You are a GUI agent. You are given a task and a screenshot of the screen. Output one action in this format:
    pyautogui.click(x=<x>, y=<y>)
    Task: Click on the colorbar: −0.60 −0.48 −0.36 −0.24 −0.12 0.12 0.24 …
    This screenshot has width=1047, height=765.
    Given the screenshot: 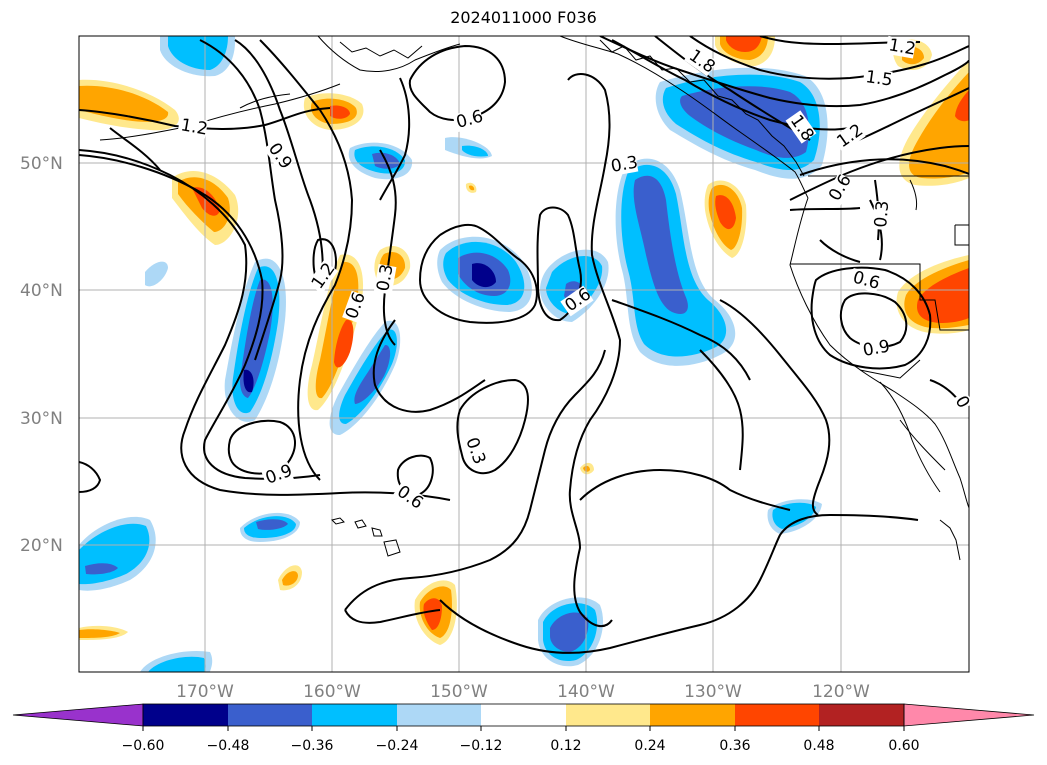 What is the action you would take?
    pyautogui.click(x=523, y=728)
    